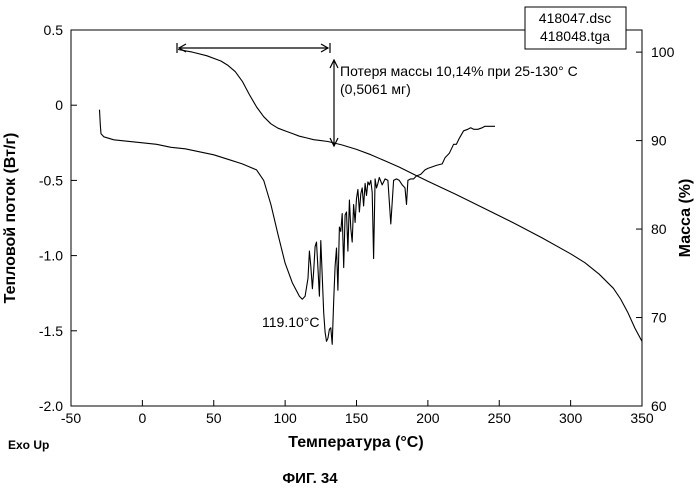  Describe the element at coordinates (575, 36) in the screenshot. I see `legend-file-tga: 418048.tga` at that location.